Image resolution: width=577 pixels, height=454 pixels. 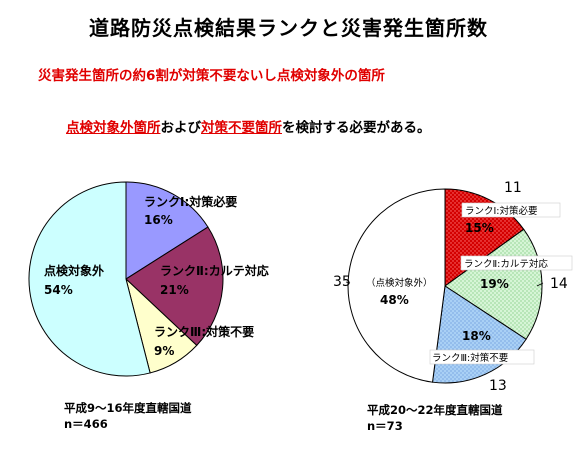 I want to click on caption-h20-22: 平成20～22年度直轄国道 n＝73, so click(x=435, y=418).